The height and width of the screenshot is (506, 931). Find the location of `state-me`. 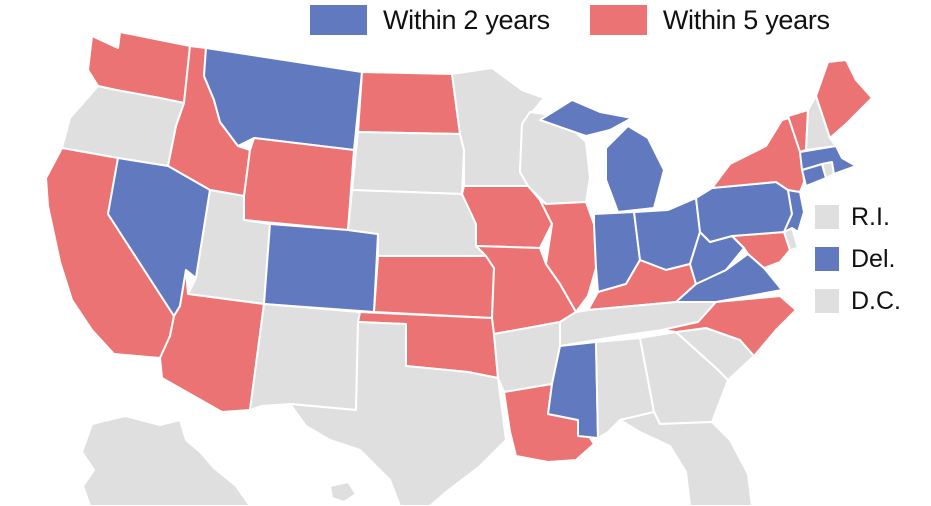

state-me is located at coordinates (844, 99).